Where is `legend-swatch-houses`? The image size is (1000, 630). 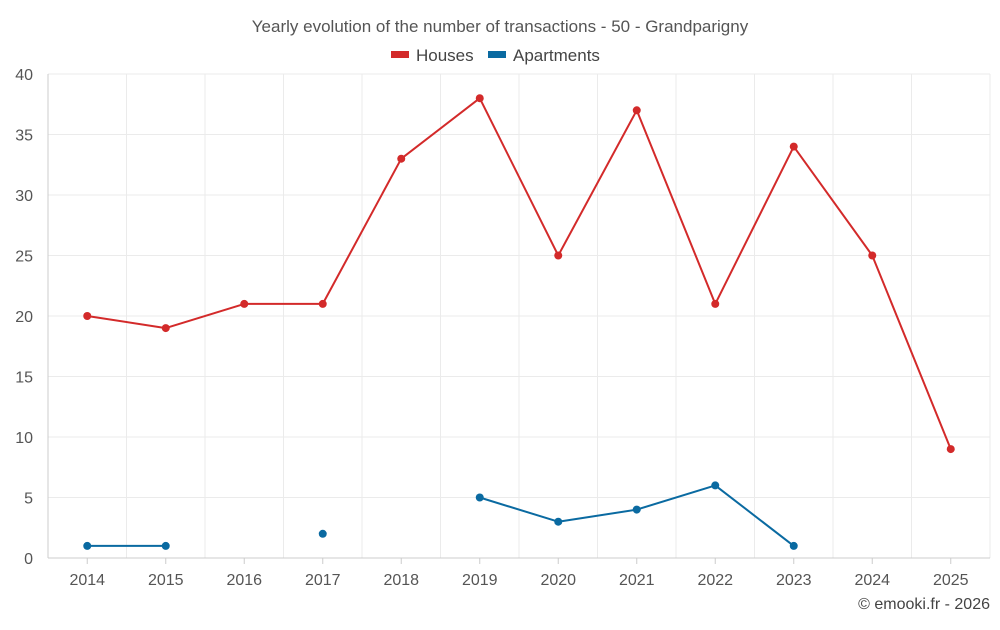
legend-swatch-houses is located at coordinates (400, 54).